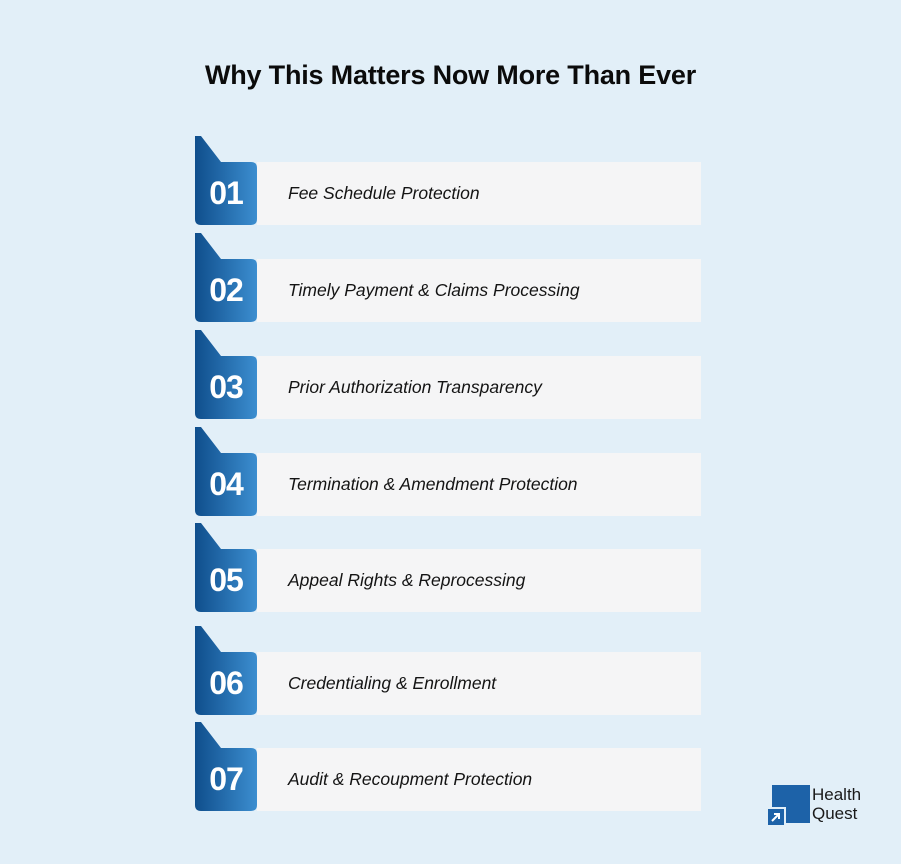 The image size is (901, 864). I want to click on item-label: Termination & Amendment Protection, so click(433, 484).